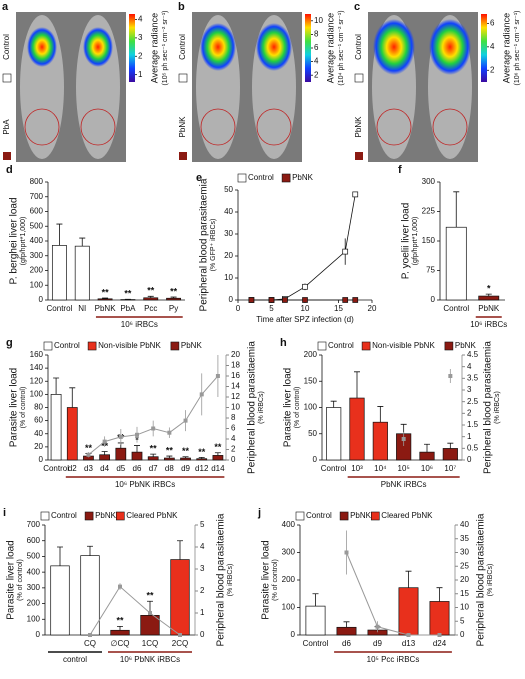 This screenshot has height=679, width=525. What do you see at coordinates (128, 308) in the screenshot?
I see `x-tick-label: PbA` at bounding box center [128, 308].